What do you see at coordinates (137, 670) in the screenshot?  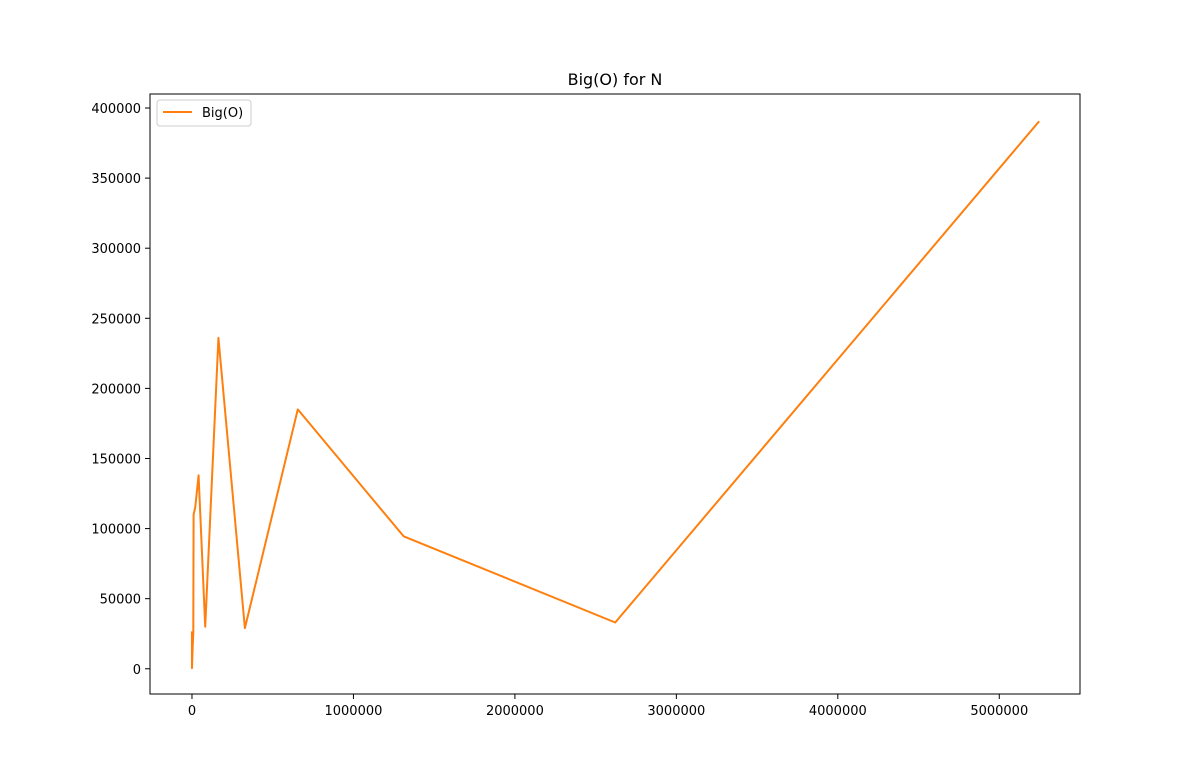 I see `y-tick-label: 0` at bounding box center [137, 670].